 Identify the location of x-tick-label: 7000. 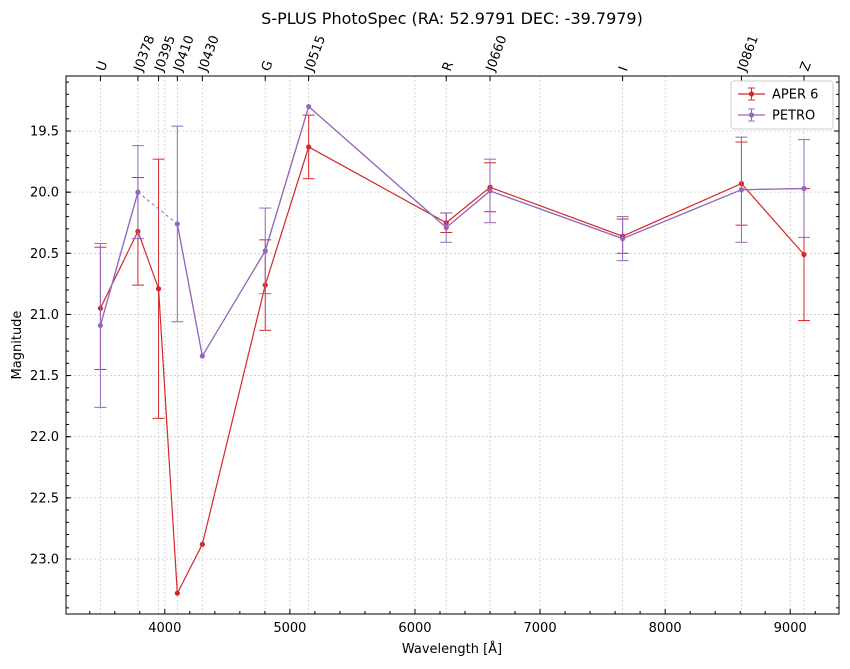
(540, 628).